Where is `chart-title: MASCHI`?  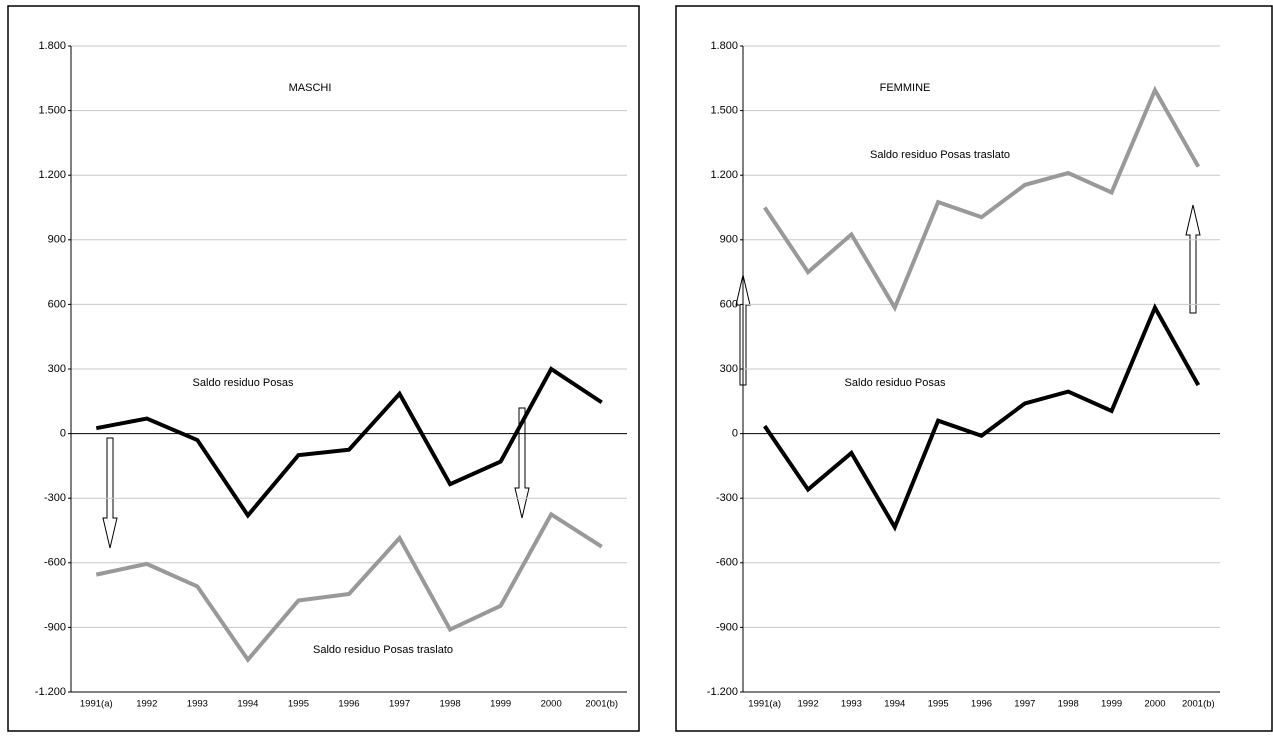 chart-title: MASCHI is located at coordinates (310, 88).